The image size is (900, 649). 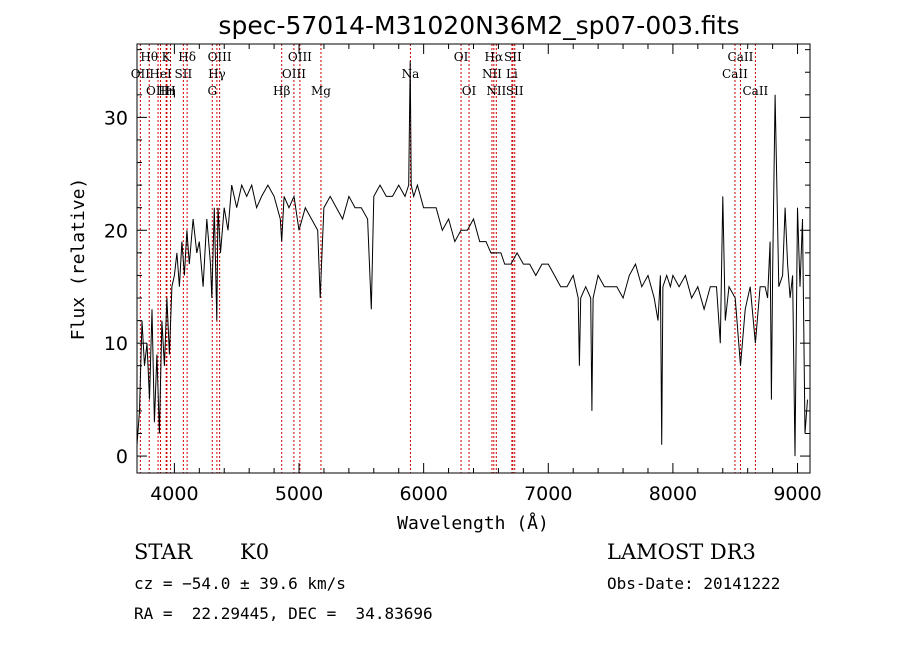 What do you see at coordinates (681, 552) in the screenshot?
I see `survey-name: LAMOST DR3` at bounding box center [681, 552].